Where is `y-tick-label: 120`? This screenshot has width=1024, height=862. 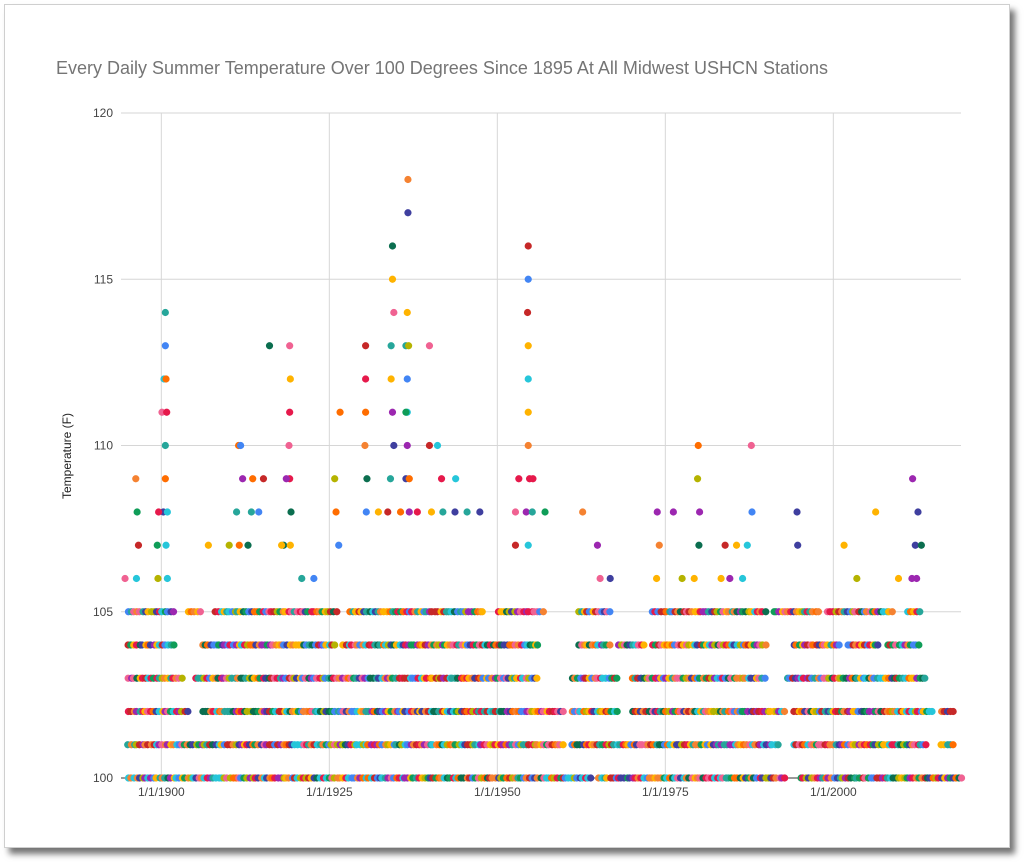
y-tick-label: 120 is located at coordinates (103, 113).